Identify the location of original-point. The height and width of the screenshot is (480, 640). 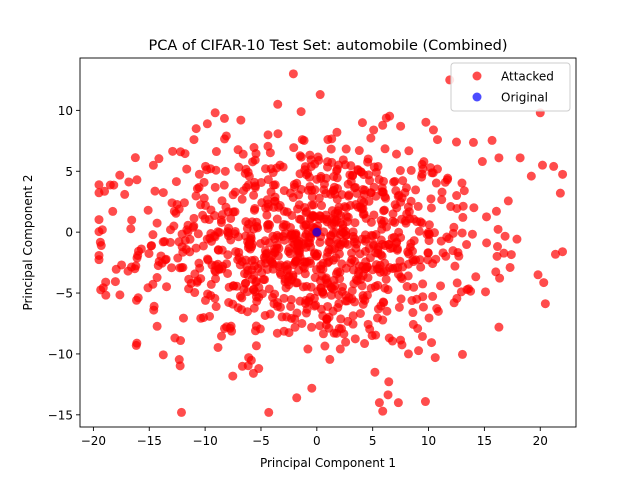
(317, 232).